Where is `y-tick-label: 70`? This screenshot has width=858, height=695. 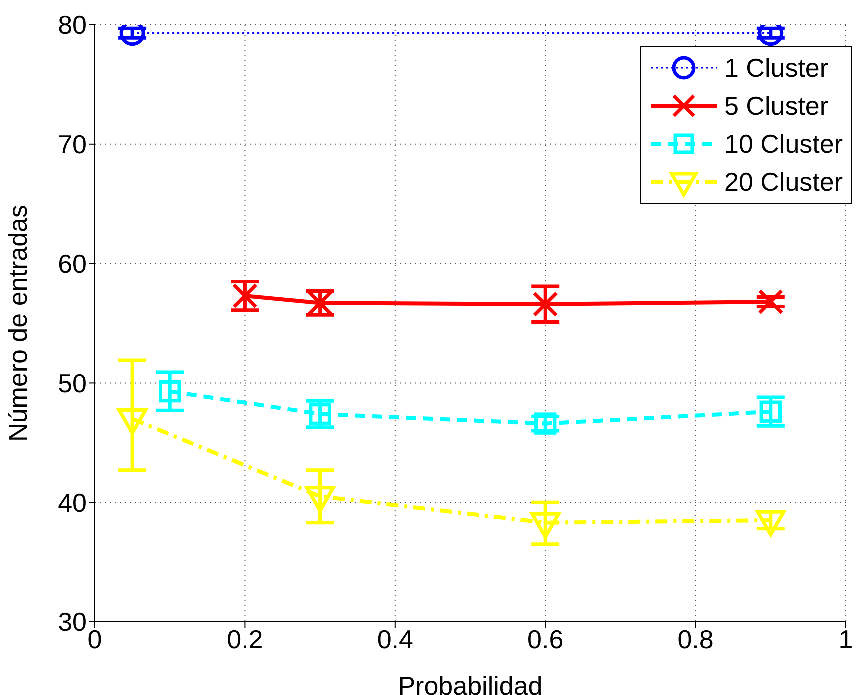 y-tick-label: 70 is located at coordinates (72, 145).